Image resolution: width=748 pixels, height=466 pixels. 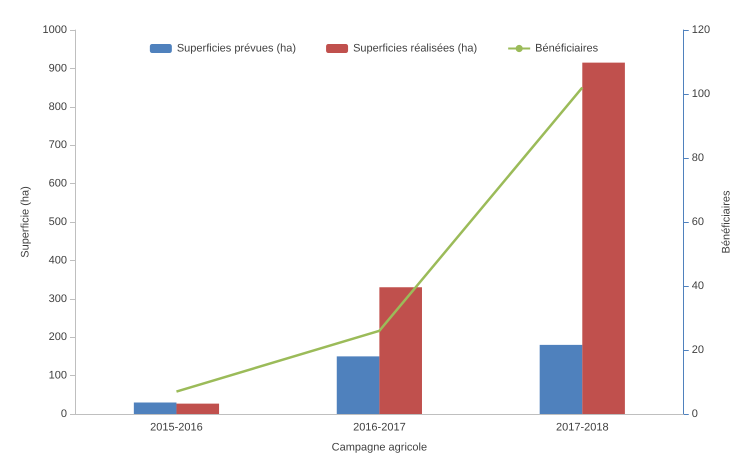 I want to click on x-tick-label: 2015-2016, so click(x=176, y=428).